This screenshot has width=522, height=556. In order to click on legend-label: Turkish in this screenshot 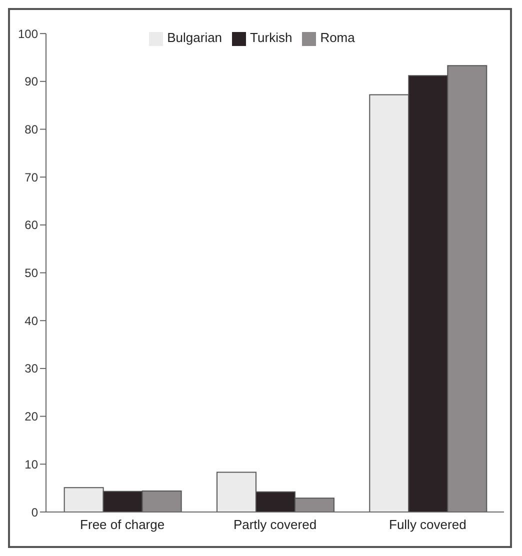, I will do `click(271, 37)`.